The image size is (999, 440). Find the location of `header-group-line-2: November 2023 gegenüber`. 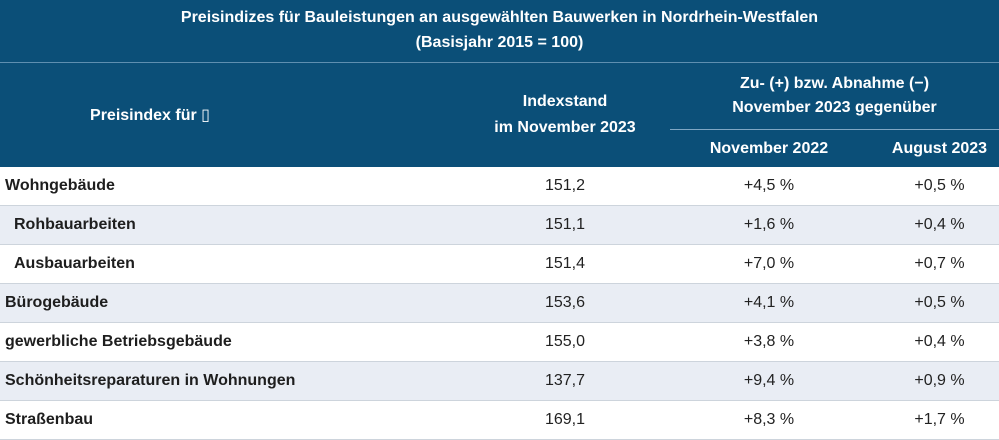

header-group-line-2: November 2023 gegenüber is located at coordinates (834, 107).